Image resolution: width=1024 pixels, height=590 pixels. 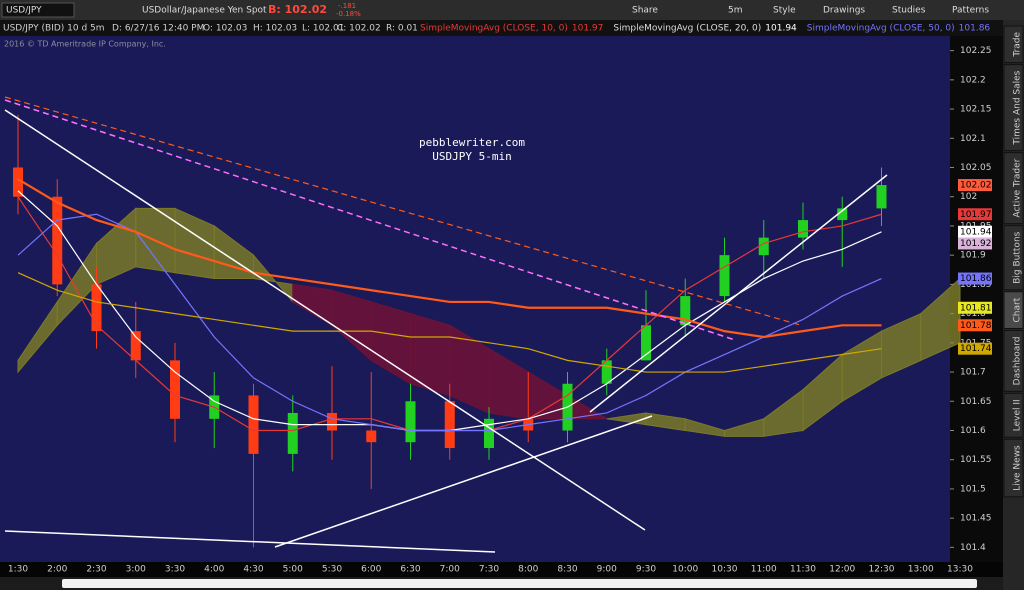 What do you see at coordinates (57, 570) in the screenshot?
I see `x-tick-label: 2:00` at bounding box center [57, 570].